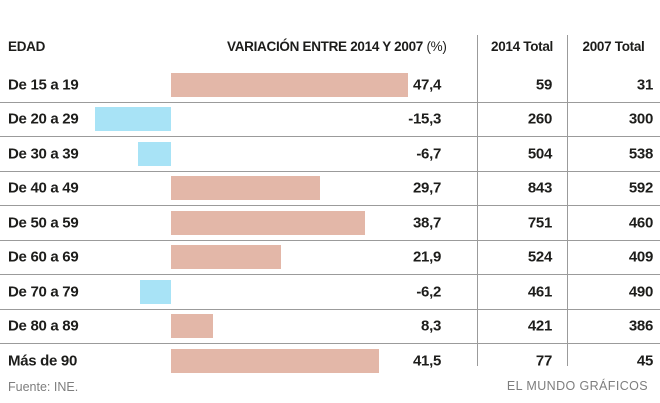 Image resolution: width=660 pixels, height=403 pixels. I want to click on variation-percent-value: 29,7, so click(427, 188).